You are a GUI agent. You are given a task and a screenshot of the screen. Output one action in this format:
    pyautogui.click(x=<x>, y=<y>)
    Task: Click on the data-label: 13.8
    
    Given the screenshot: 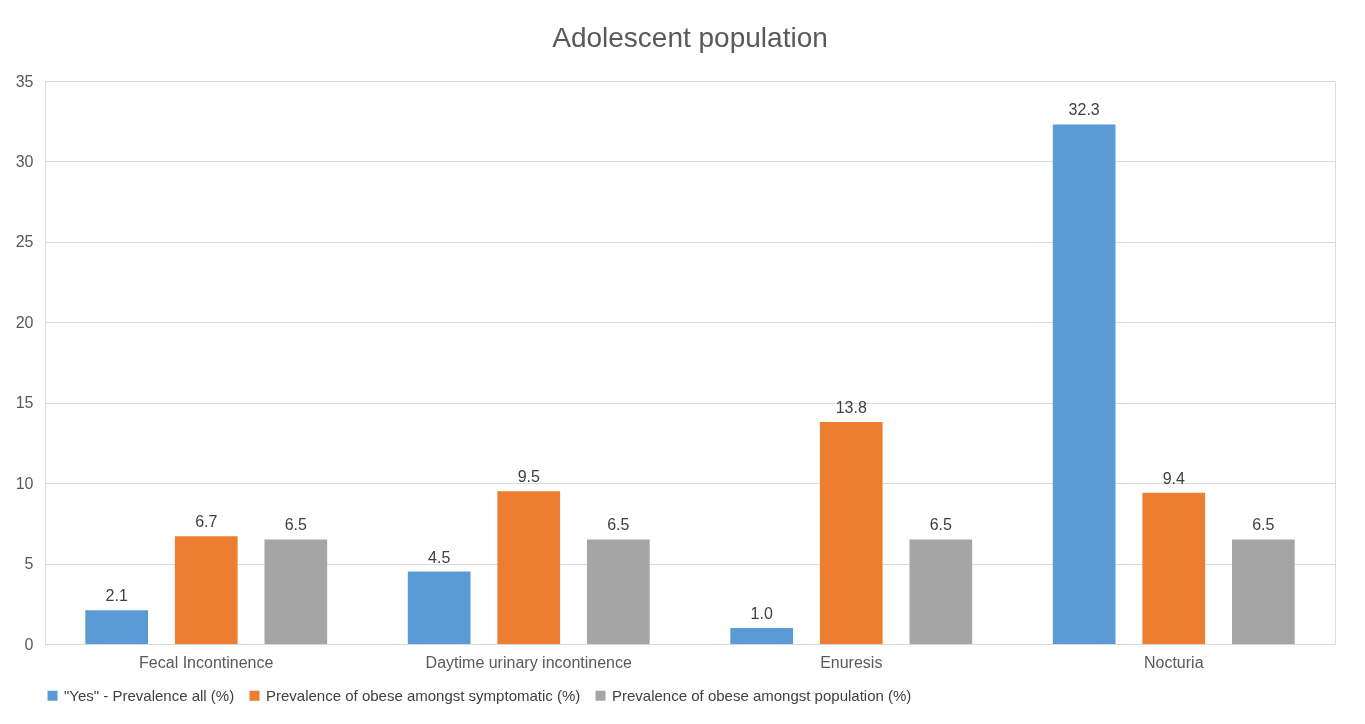 What is the action you would take?
    pyautogui.click(x=851, y=408)
    